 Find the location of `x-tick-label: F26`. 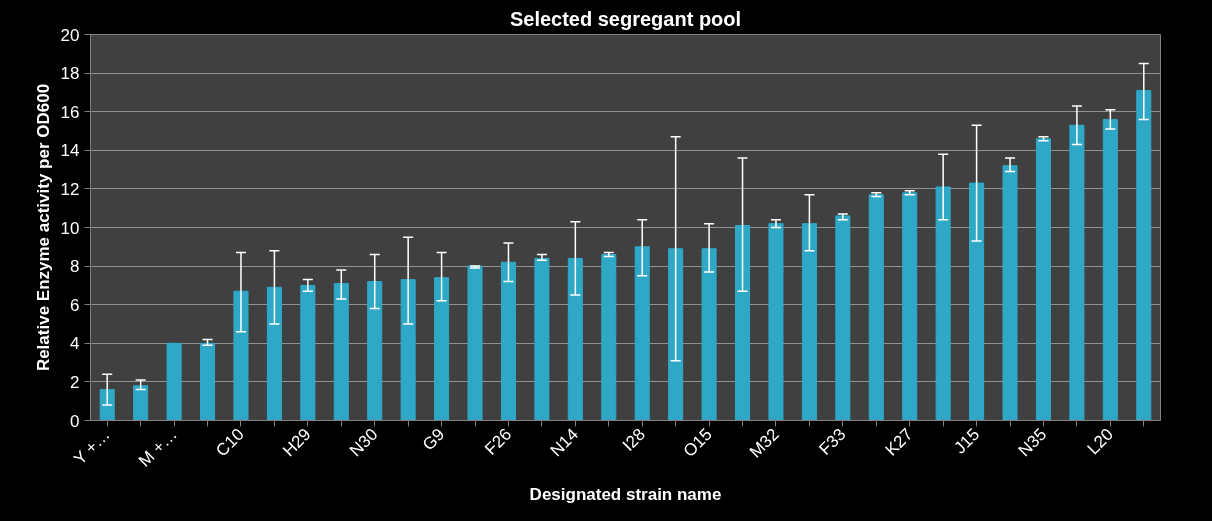

x-tick-label: F26 is located at coordinates (498, 441).